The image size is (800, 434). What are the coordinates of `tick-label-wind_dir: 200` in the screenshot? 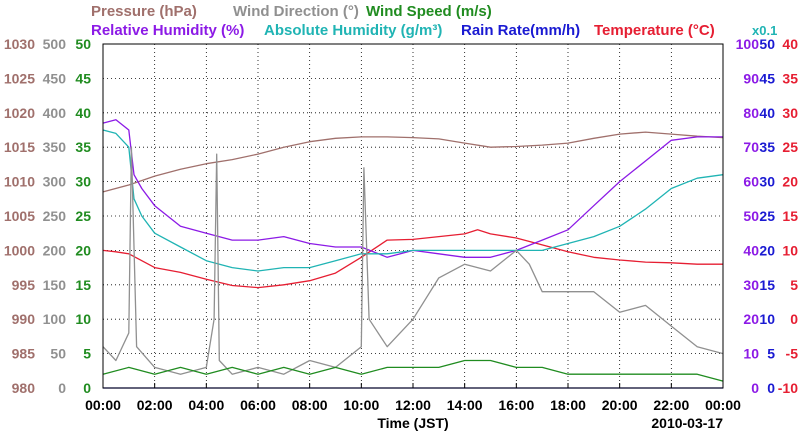 It's located at (55, 250).